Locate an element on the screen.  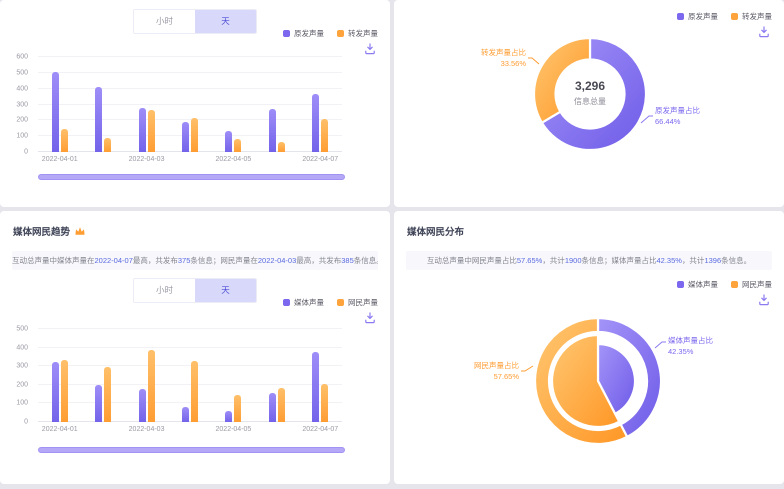
panel-title: 媒体网民趋势 is located at coordinates (49, 231).